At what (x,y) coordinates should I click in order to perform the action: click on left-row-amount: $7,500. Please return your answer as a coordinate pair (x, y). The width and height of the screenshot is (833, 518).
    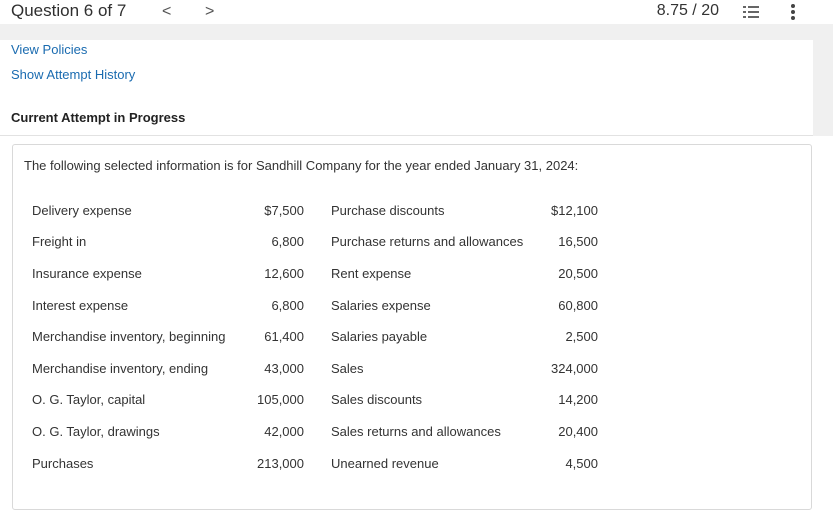
    Looking at the image, I should click on (284, 210).